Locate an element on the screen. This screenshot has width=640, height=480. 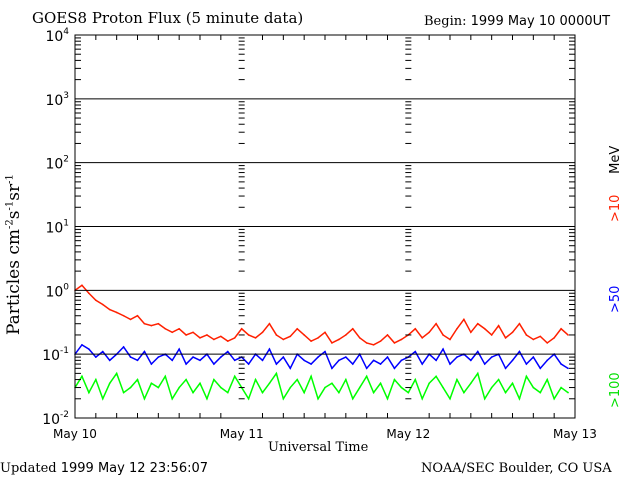
y-label-text: Particles cm is located at coordinates (14, 282).